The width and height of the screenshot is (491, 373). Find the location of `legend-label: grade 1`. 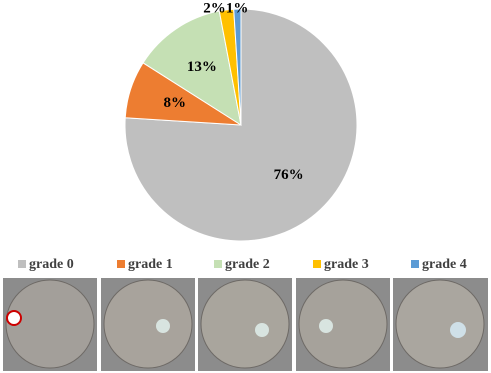

legend-label: grade 1 is located at coordinates (150, 264).